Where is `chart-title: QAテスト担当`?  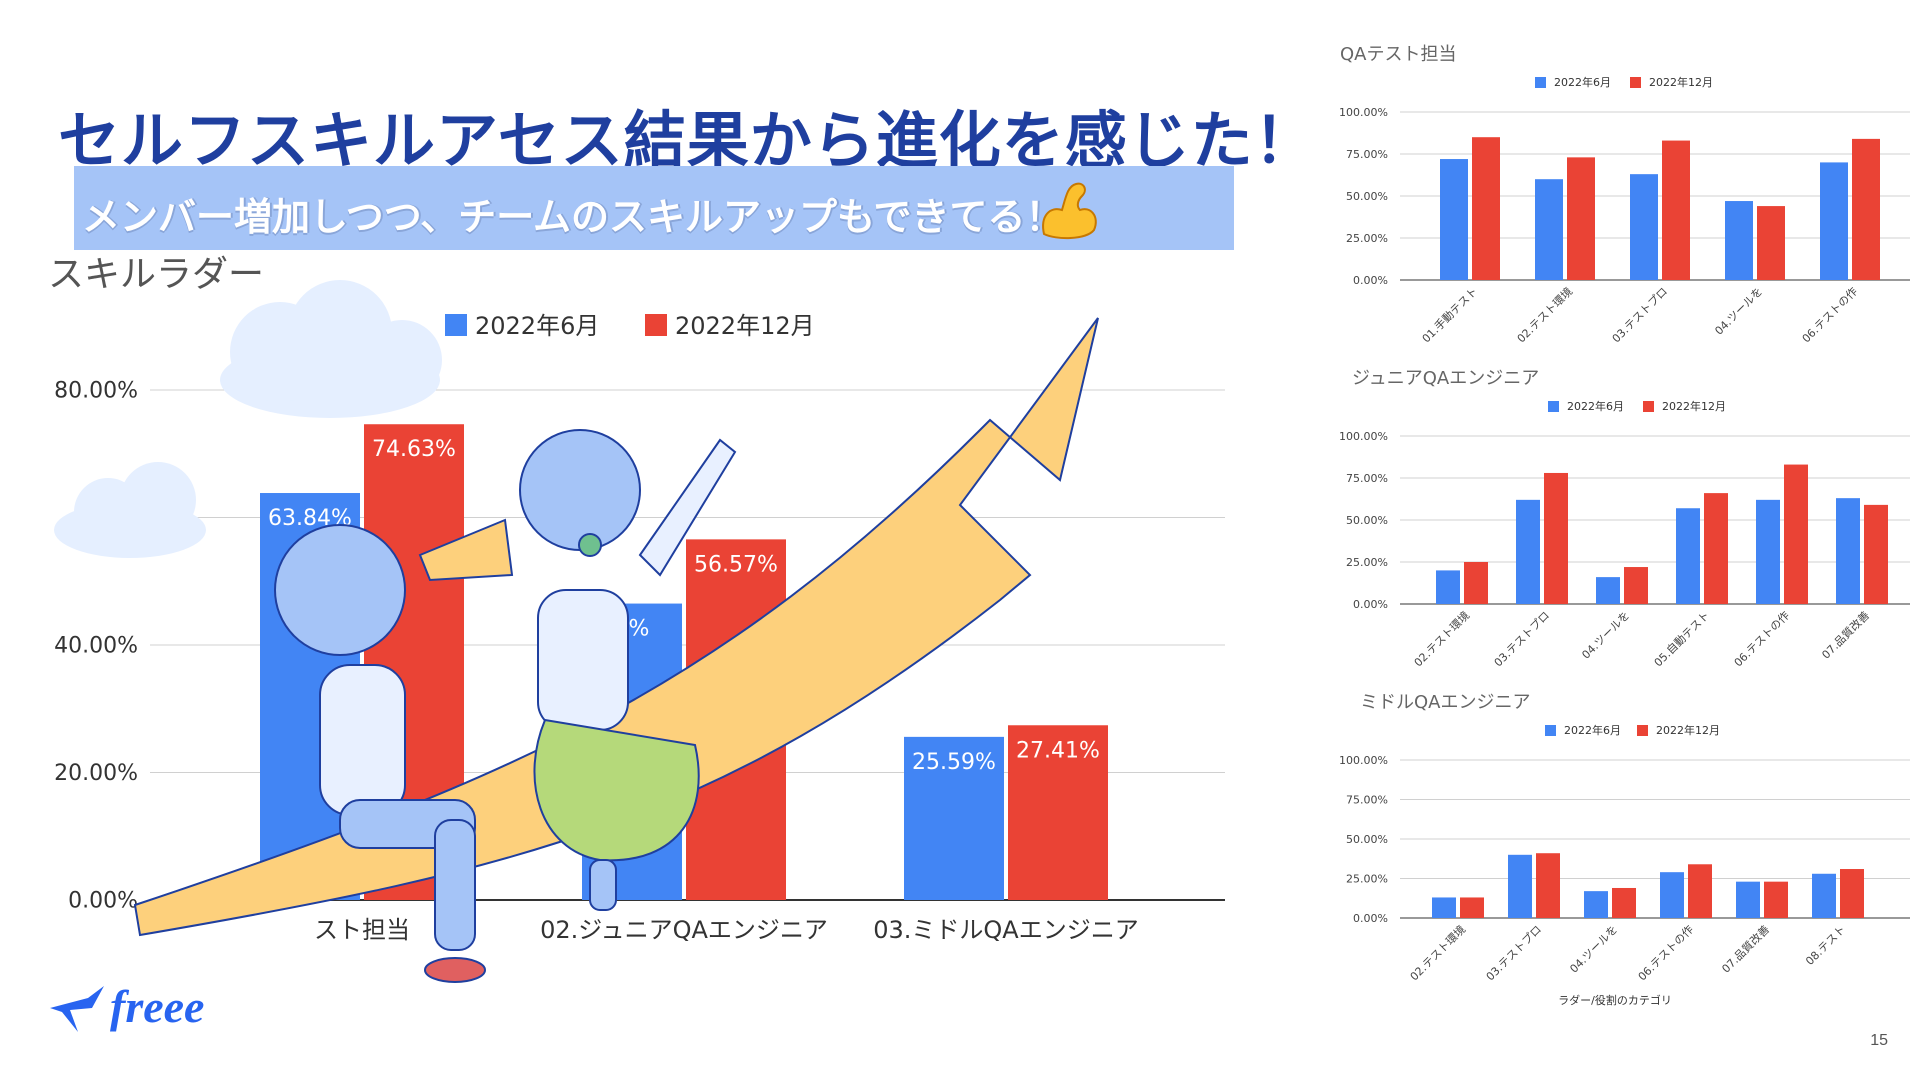 chart-title: QAテスト担当 is located at coordinates (1398, 54).